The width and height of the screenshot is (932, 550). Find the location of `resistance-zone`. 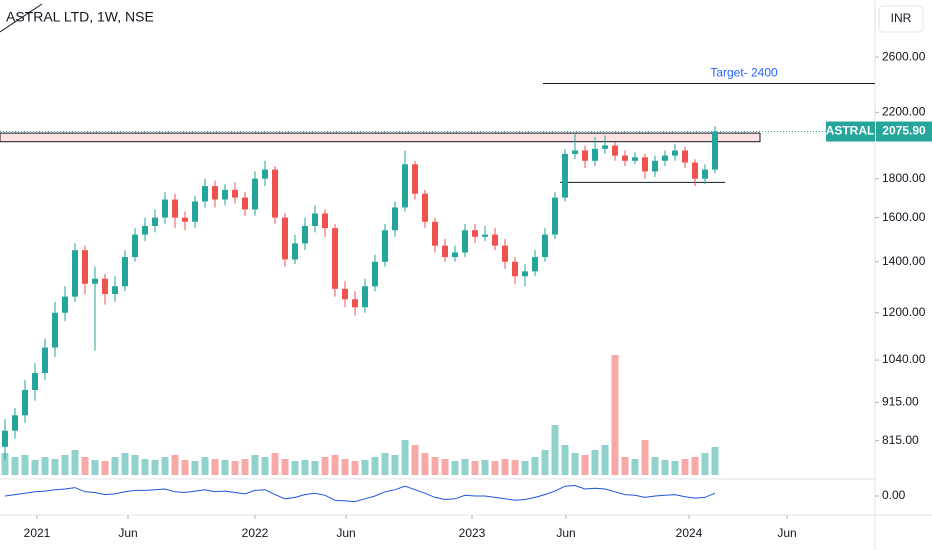

resistance-zone is located at coordinates (380, 137).